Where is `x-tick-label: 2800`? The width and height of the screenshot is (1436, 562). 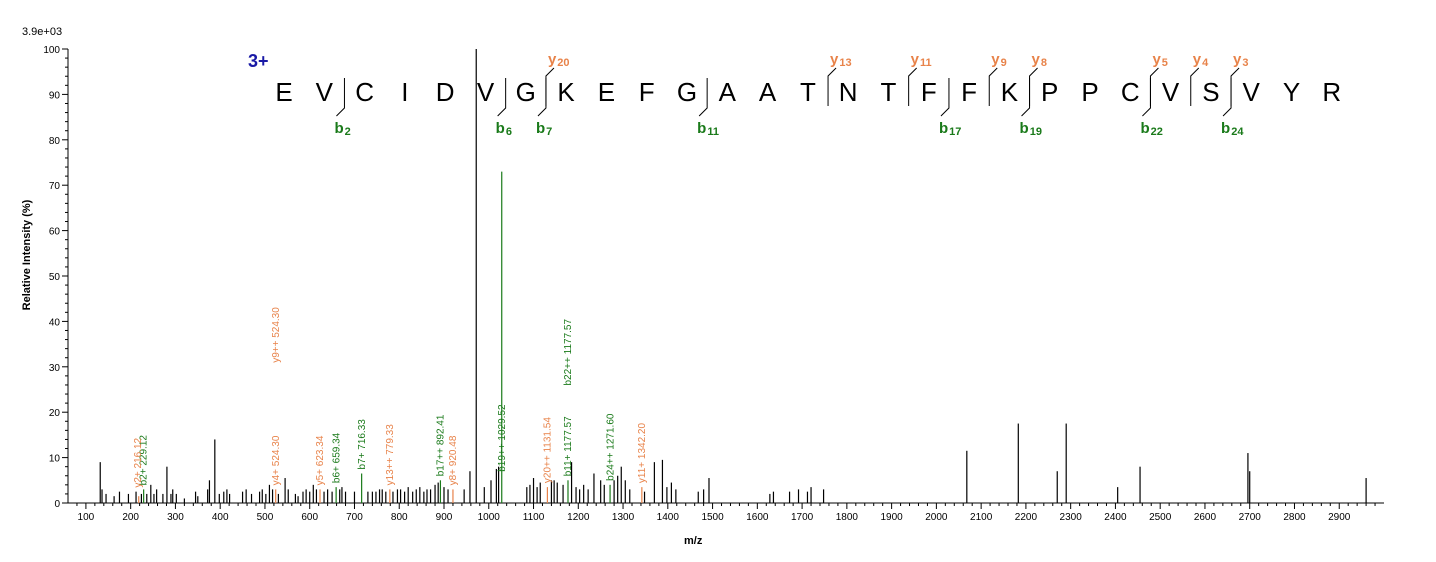 x-tick-label: 2800 is located at coordinates (1294, 517).